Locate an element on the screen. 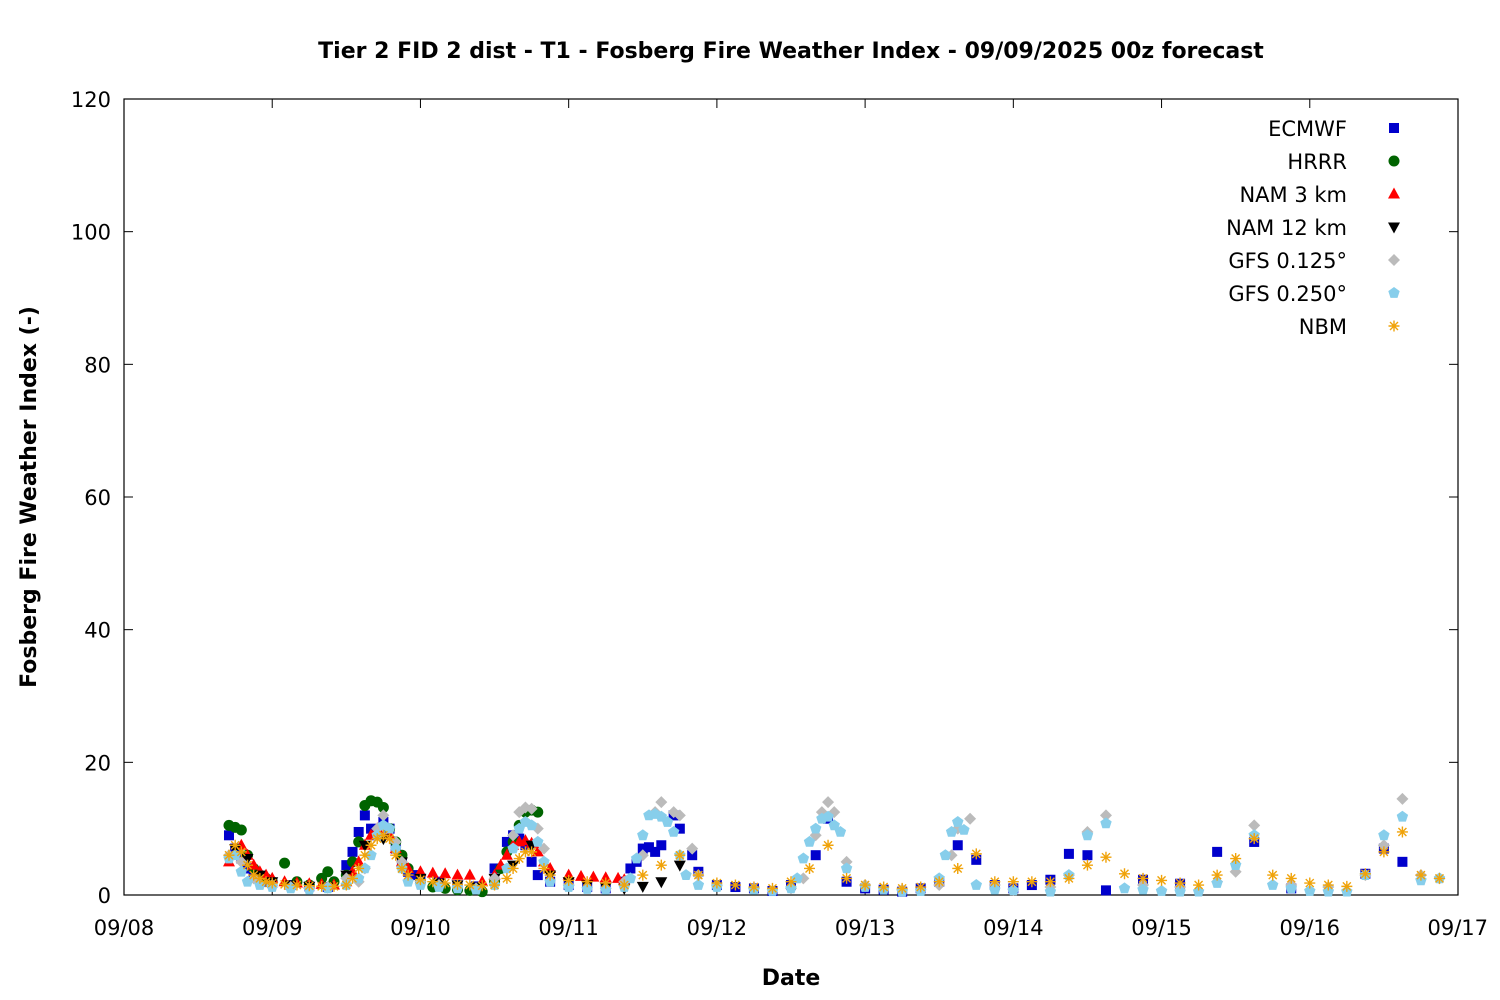  y-tick-label: 20 is located at coordinates (97, 763).